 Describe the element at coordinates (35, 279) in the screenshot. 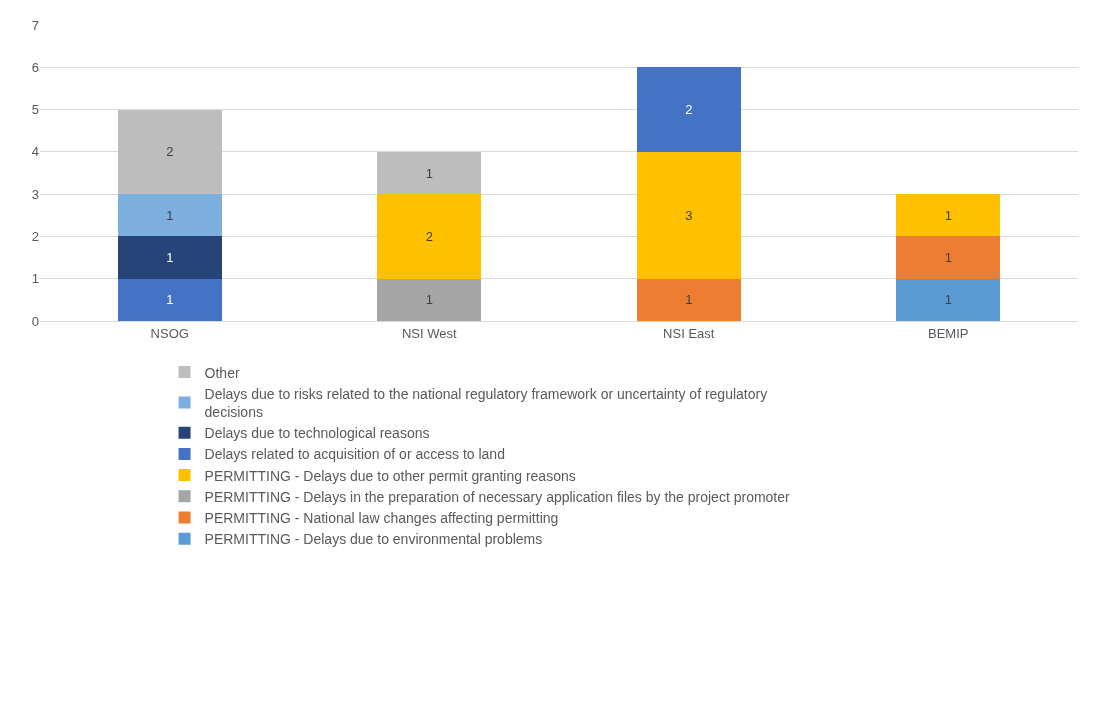

I see `y-tick-label: 1` at that location.